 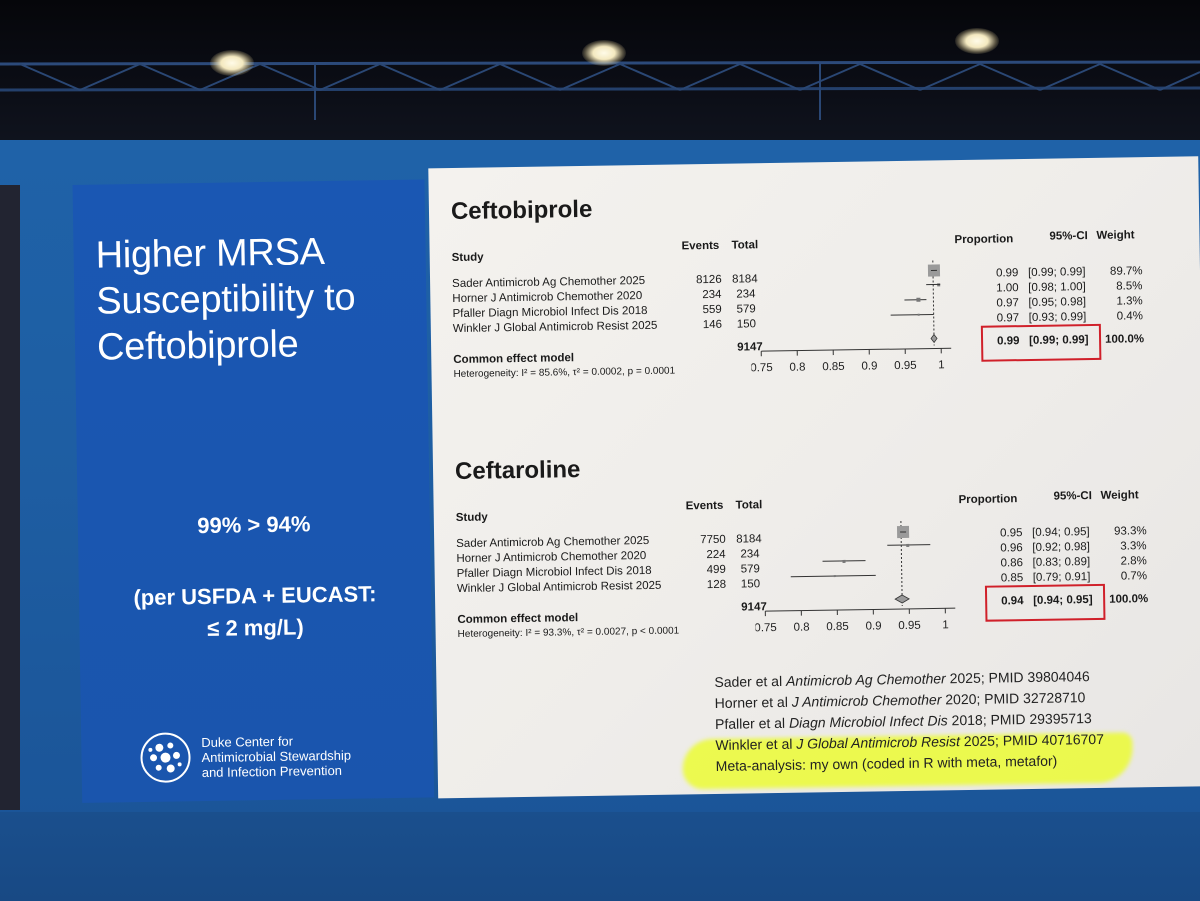 What do you see at coordinates (868, 721) in the screenshot?
I see `ref-journal: Diagn Microbiol Infect Dis` at bounding box center [868, 721].